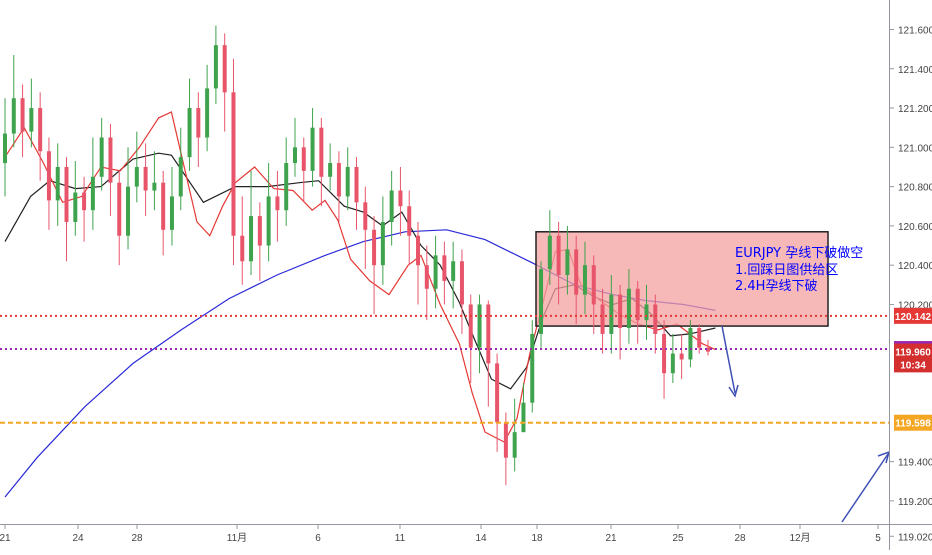 The width and height of the screenshot is (932, 555). What do you see at coordinates (440, 534) in the screenshot?
I see `x-axis: 21 24 28 11月 6 11 14 18 21 25 28 12月 5` at bounding box center [440, 534].